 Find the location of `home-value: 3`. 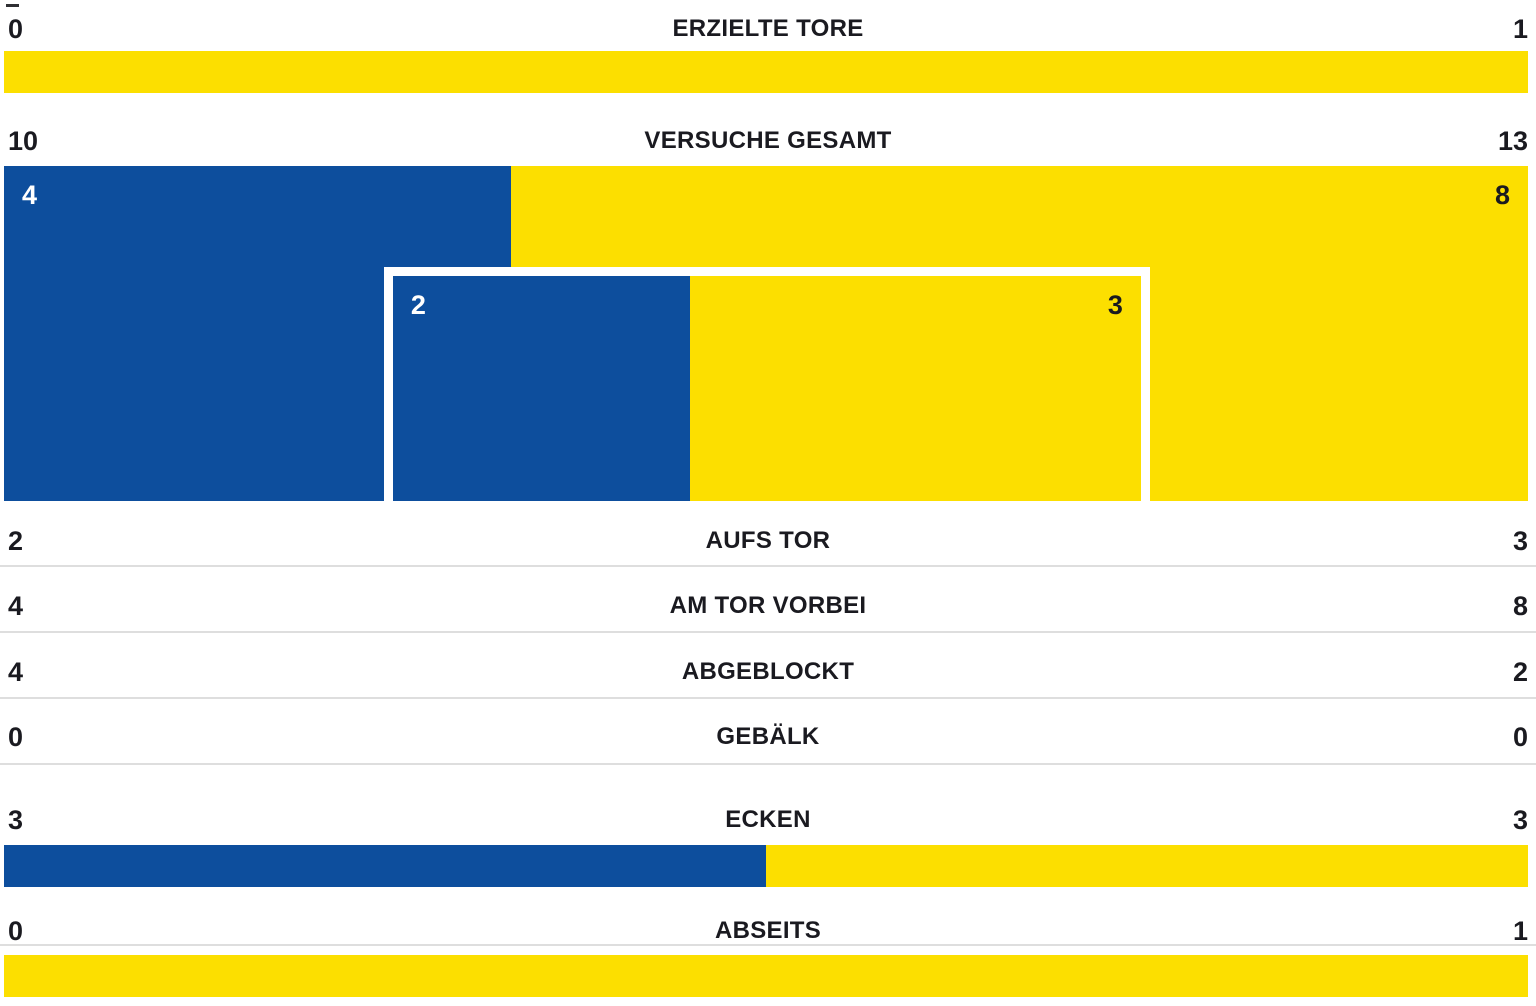

home-value: 3 is located at coordinates (16, 820).